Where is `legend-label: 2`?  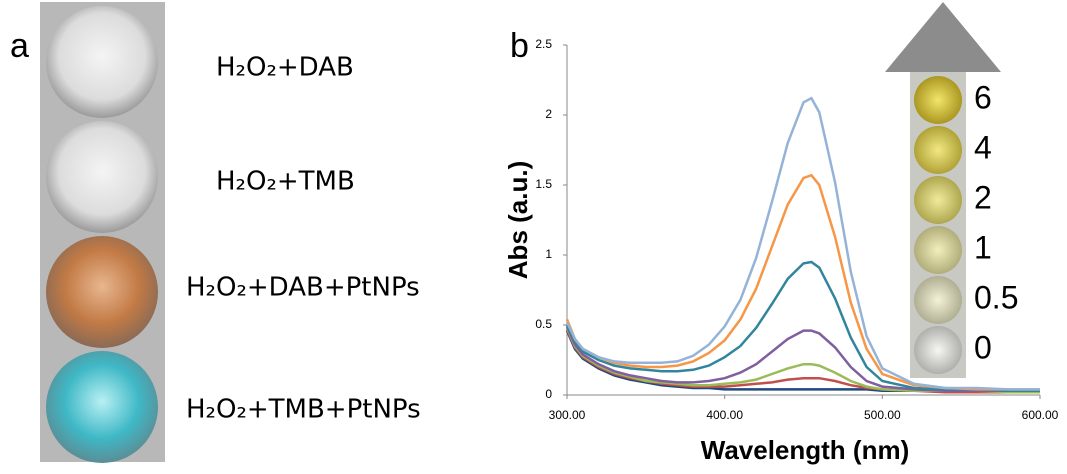
legend-label: 2 is located at coordinates (983, 197).